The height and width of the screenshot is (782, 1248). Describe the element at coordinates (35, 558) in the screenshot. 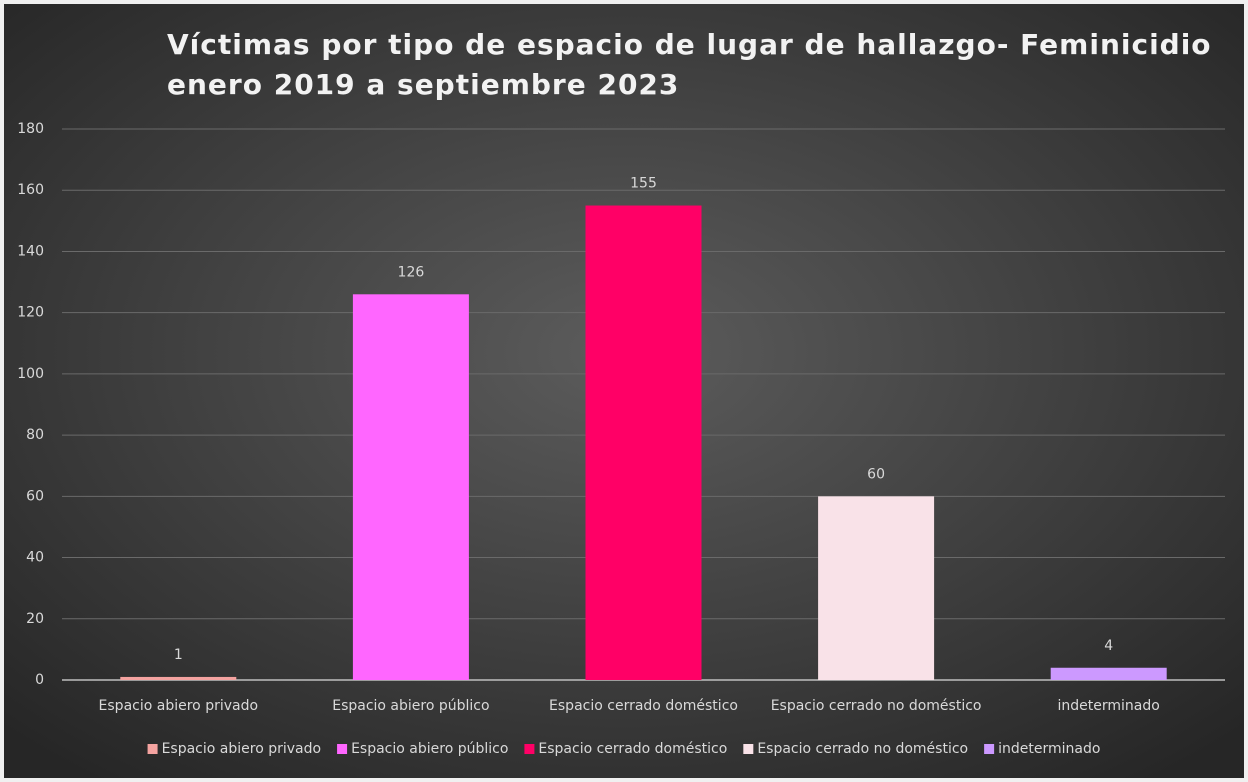

I see `y-tick-label: 40` at that location.